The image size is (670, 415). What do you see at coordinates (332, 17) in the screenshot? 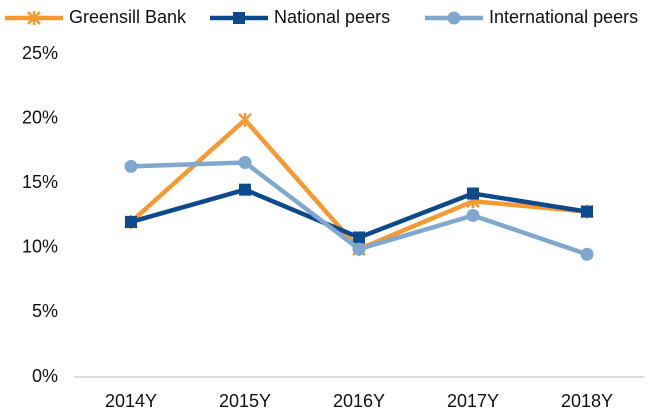
I see `legend-label: National peers` at bounding box center [332, 17].